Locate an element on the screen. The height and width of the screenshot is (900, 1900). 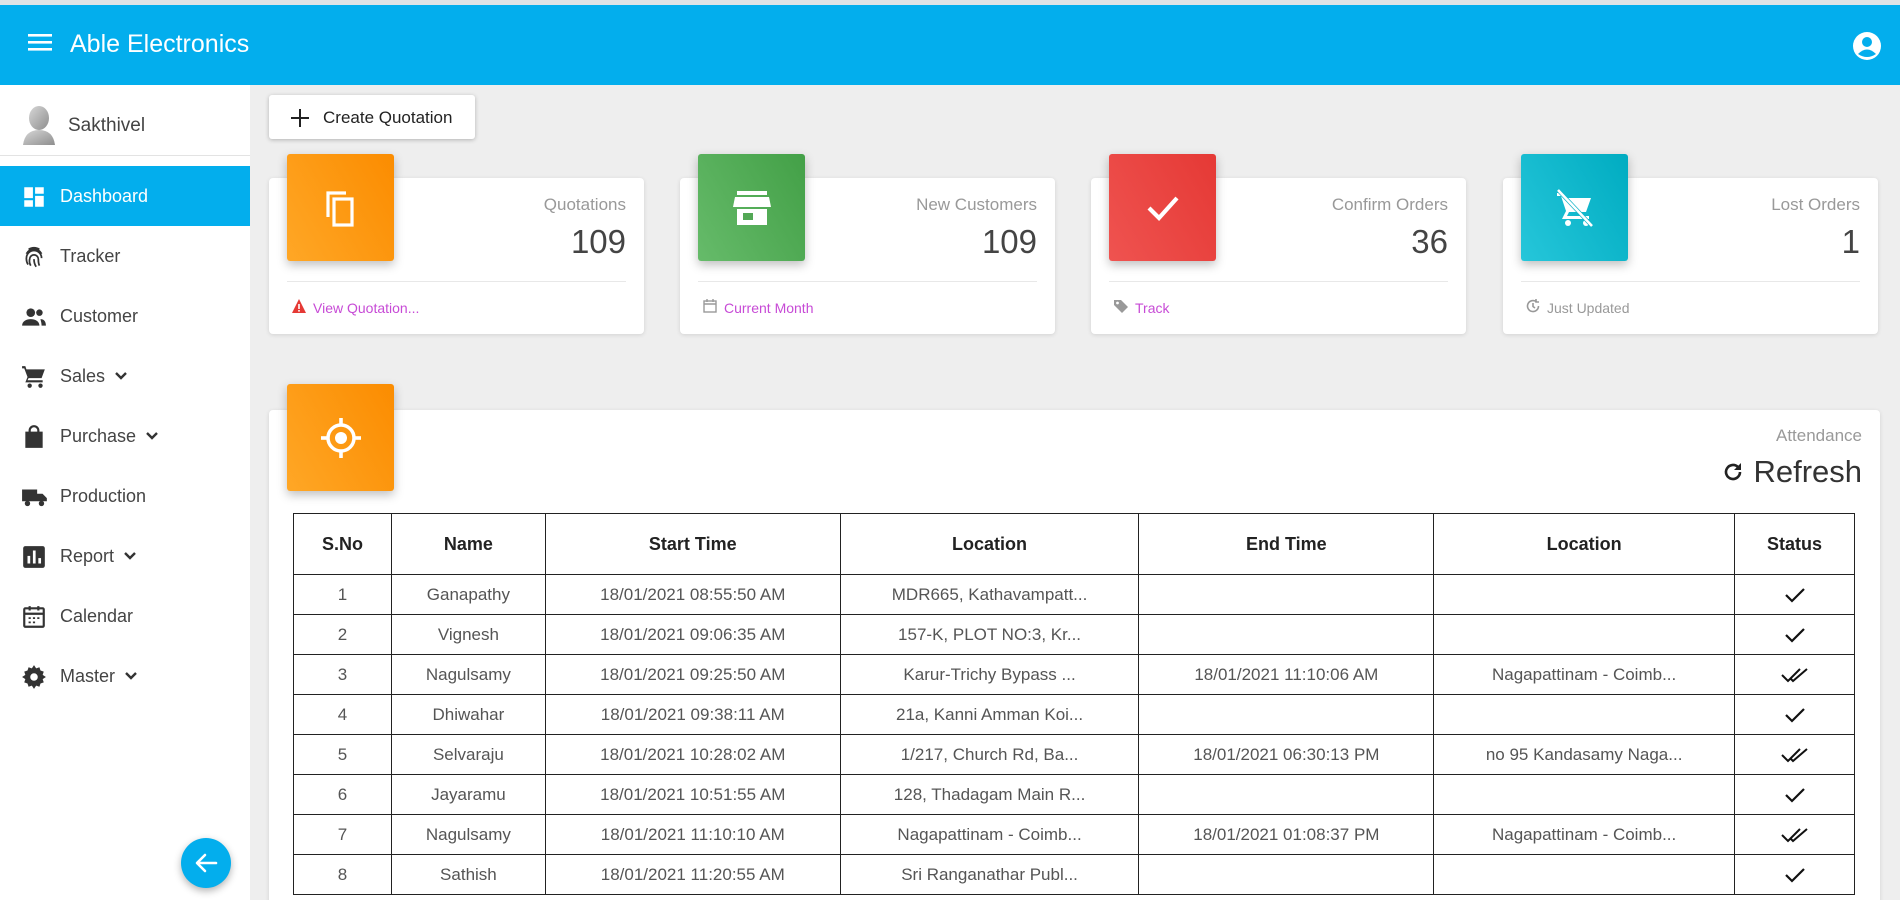
sidebar-item-dashboard: Dashboard is located at coordinates (125, 196).